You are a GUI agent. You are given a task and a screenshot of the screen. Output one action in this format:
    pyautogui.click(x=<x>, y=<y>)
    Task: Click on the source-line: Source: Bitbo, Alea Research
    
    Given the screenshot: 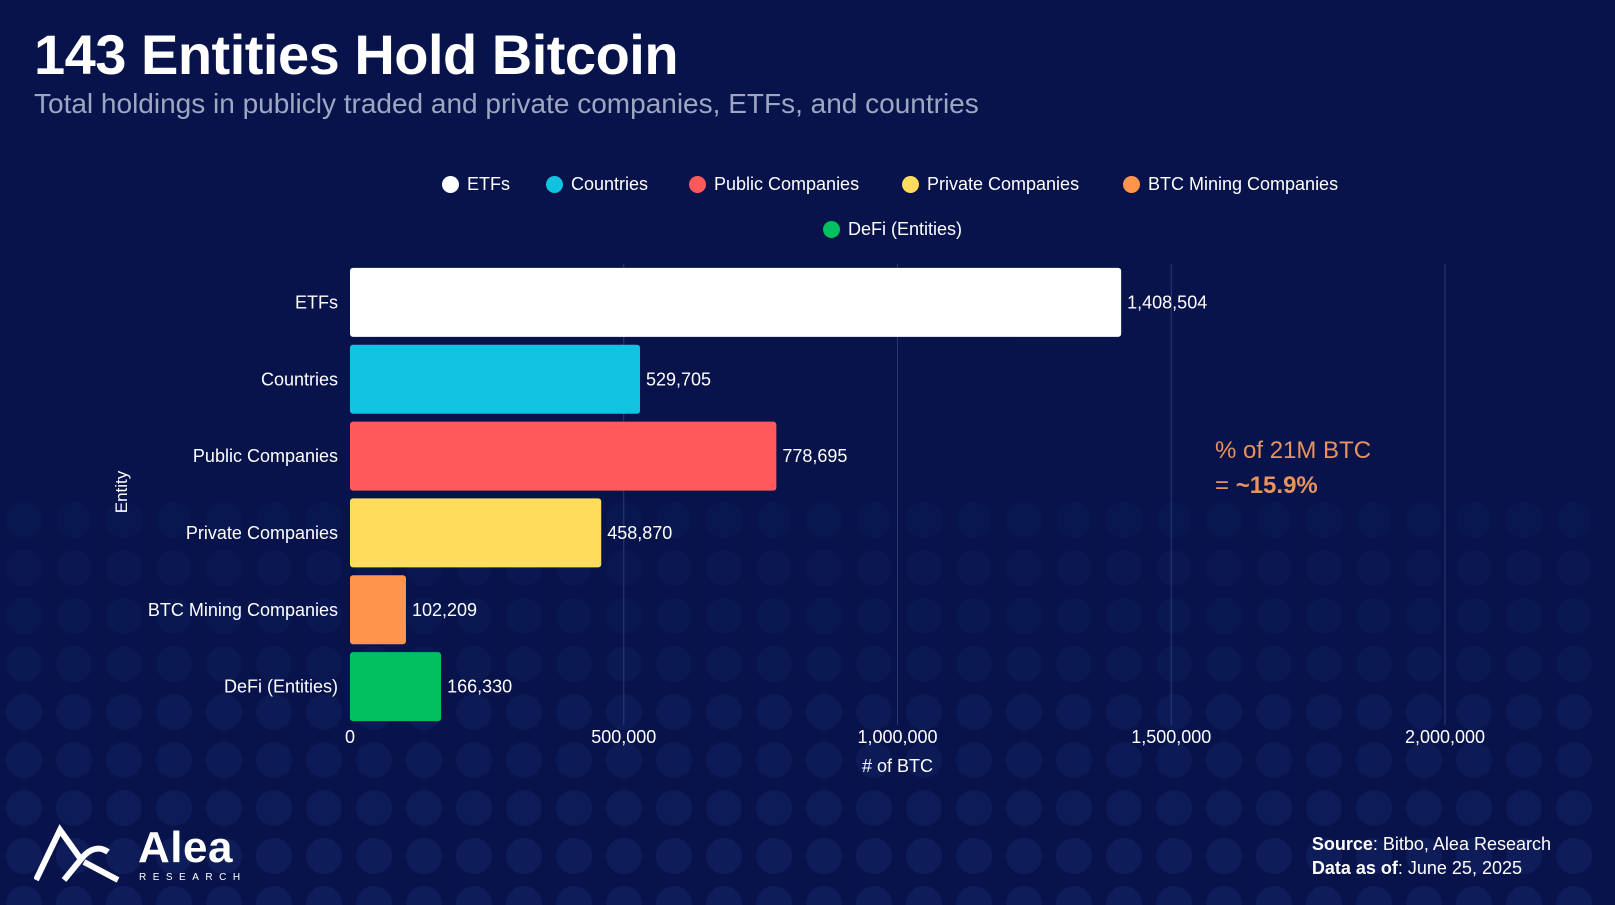 What is the action you would take?
    pyautogui.click(x=1431, y=844)
    